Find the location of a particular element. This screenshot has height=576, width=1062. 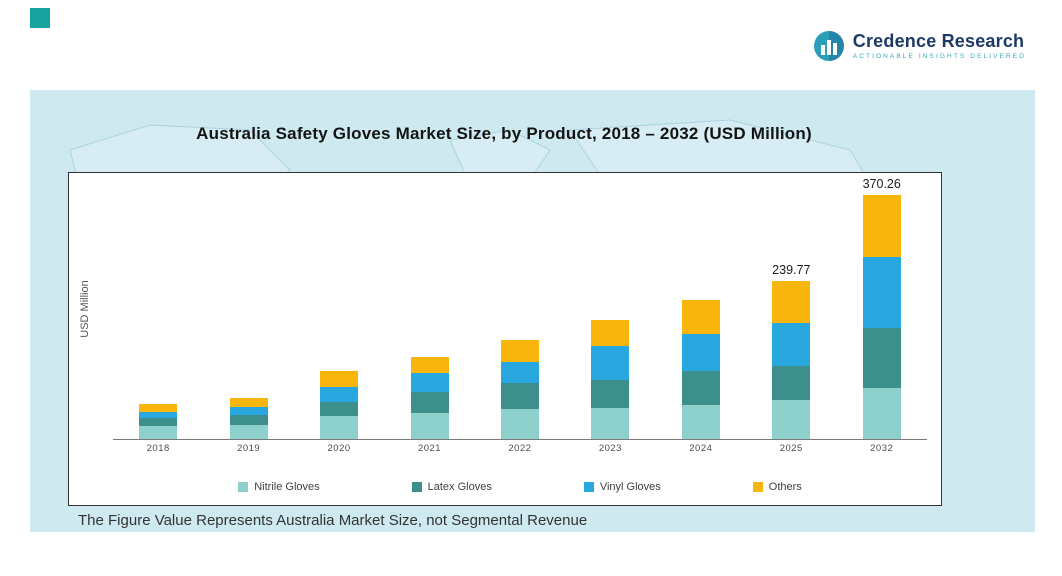

stacked-bar-2024 is located at coordinates (700, 369).